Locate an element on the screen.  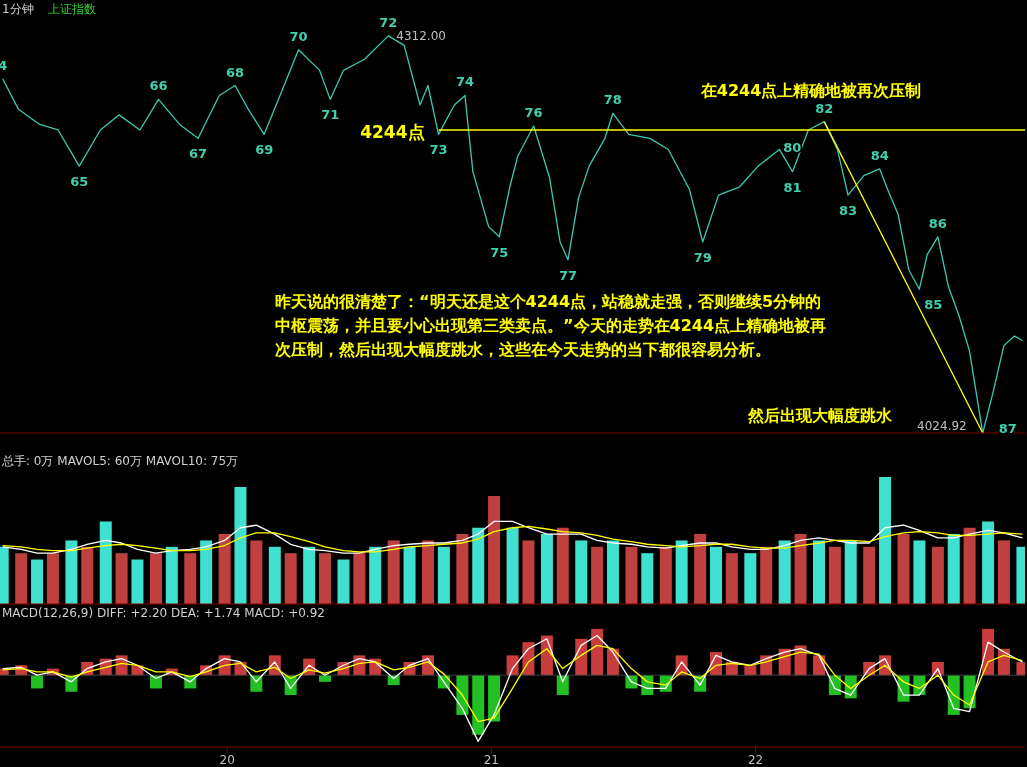
x-tick-label: 20 is located at coordinates (227, 759).